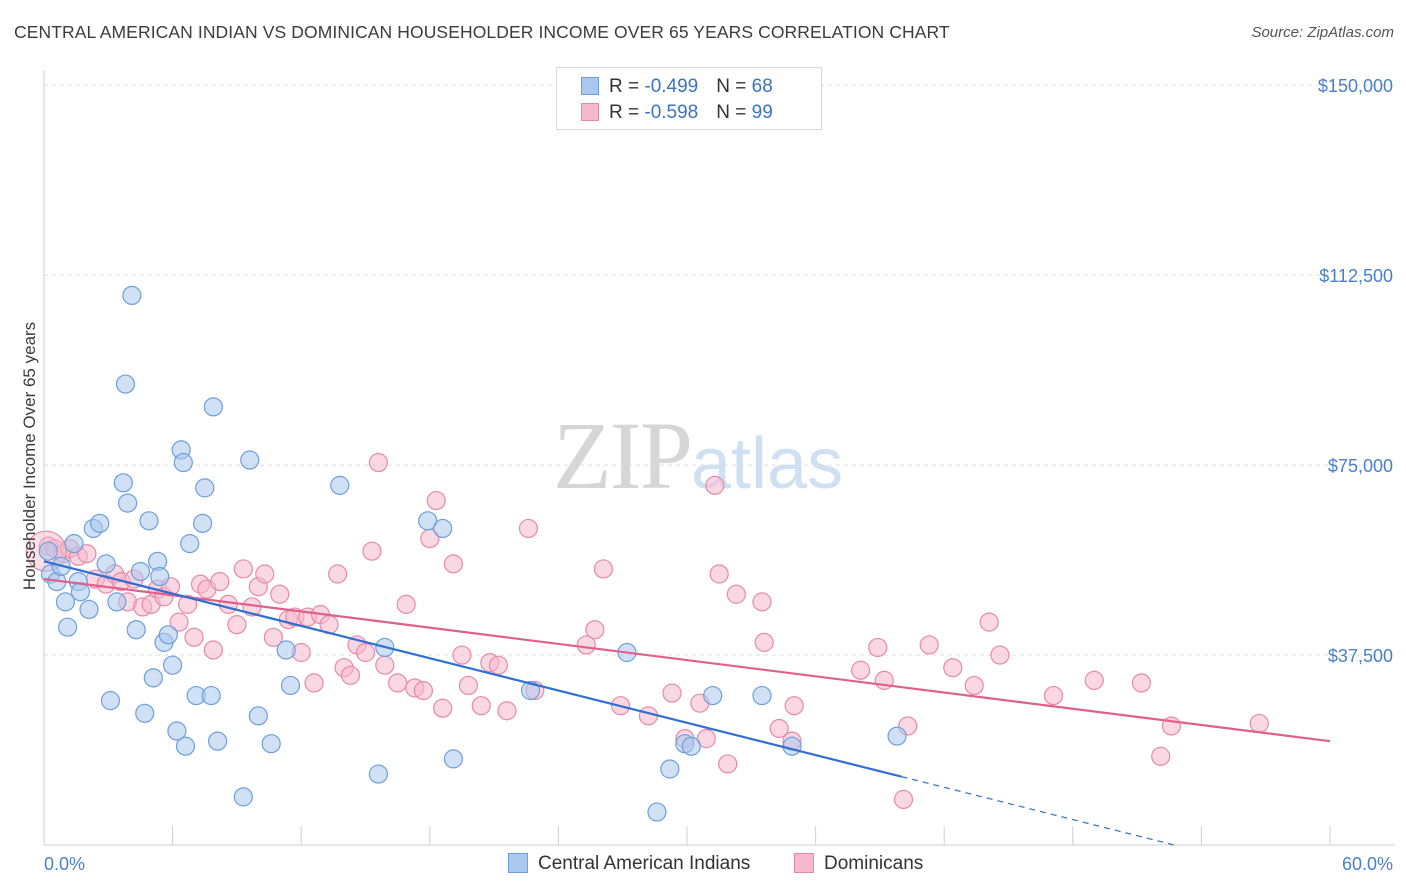 The image size is (1406, 892). Describe the element at coordinates (858, 864) in the screenshot. I see `bottom-legend-dominicans: Dominicans` at that location.